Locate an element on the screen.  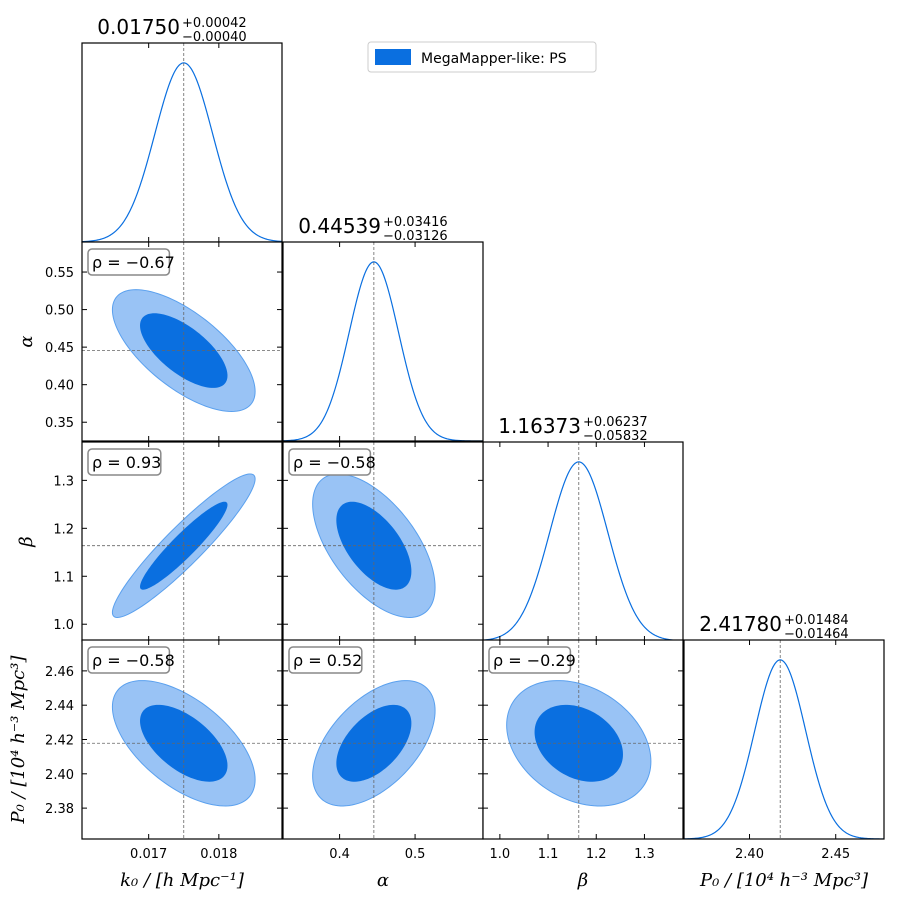
title-plus-beta: +0.06237 is located at coordinates (615, 422).